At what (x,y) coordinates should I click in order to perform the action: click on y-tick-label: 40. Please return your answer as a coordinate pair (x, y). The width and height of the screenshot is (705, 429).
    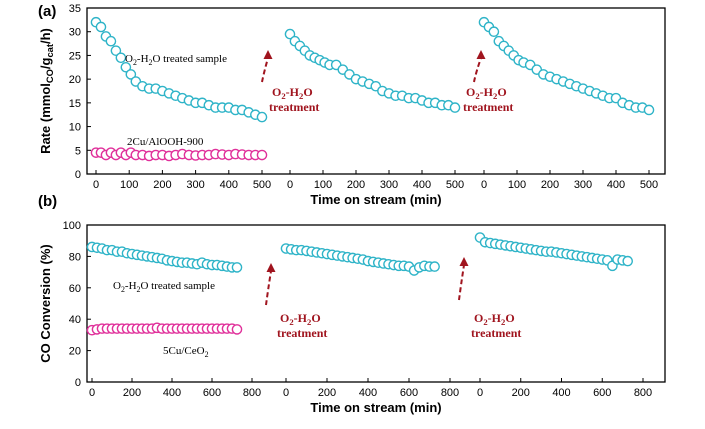
    Looking at the image, I should click on (75, 320).